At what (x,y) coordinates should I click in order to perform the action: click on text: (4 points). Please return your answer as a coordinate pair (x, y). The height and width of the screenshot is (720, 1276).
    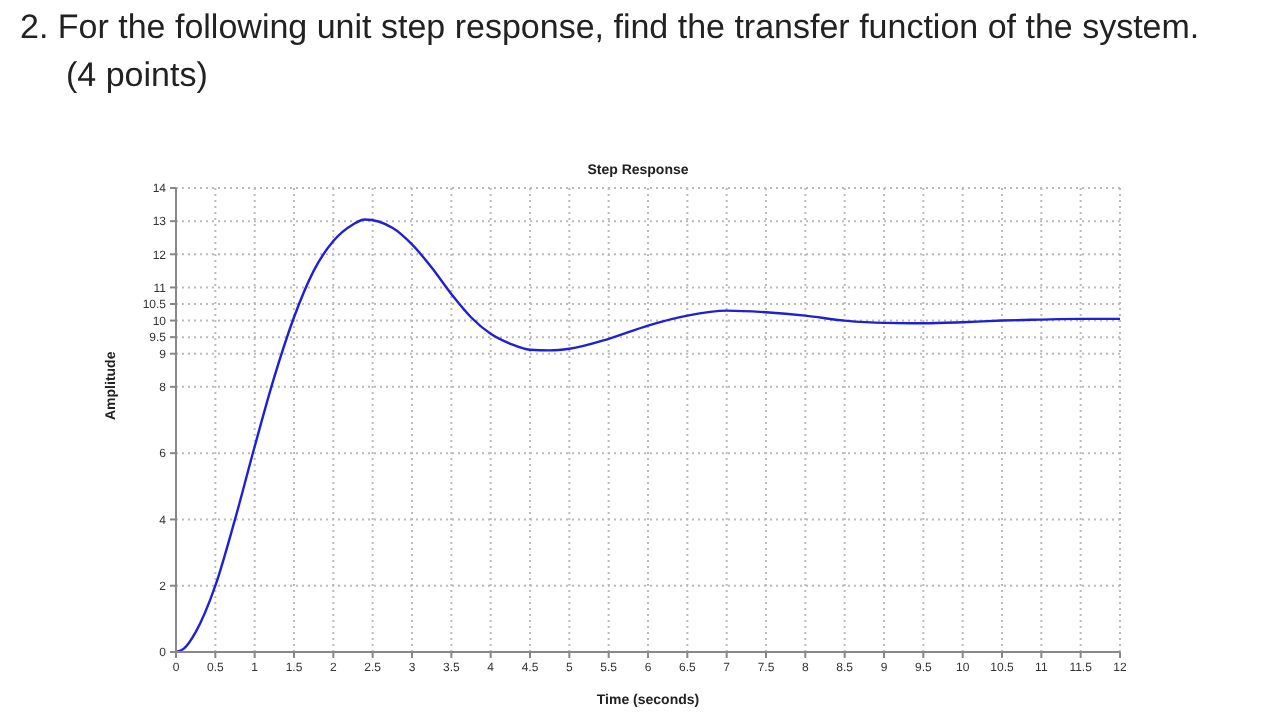
    Looking at the image, I should click on (137, 76).